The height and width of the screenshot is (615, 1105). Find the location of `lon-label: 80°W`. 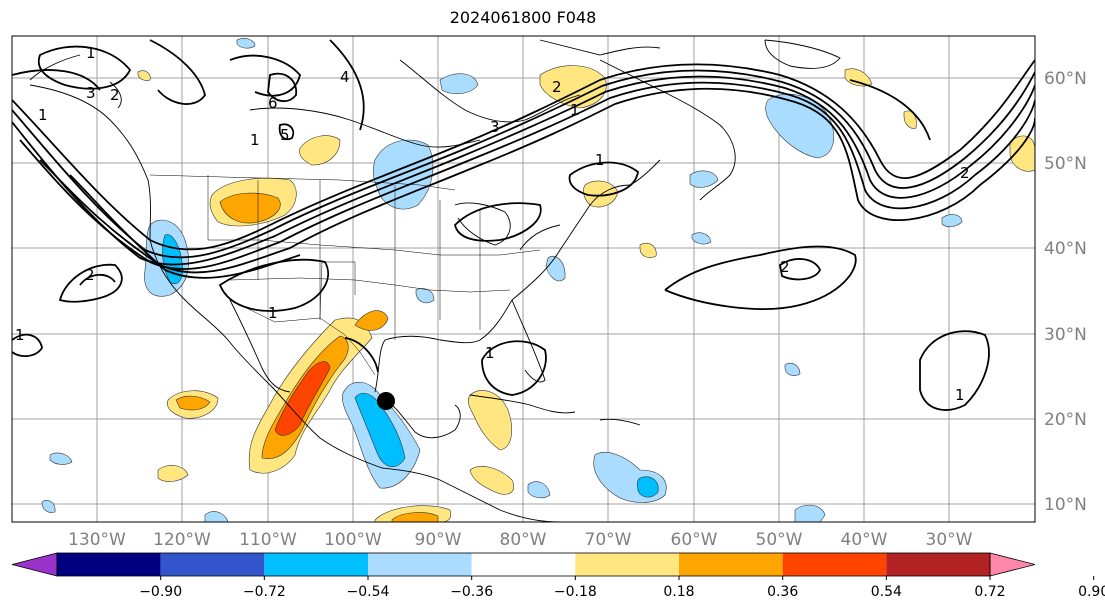

lon-label: 80°W is located at coordinates (523, 540).